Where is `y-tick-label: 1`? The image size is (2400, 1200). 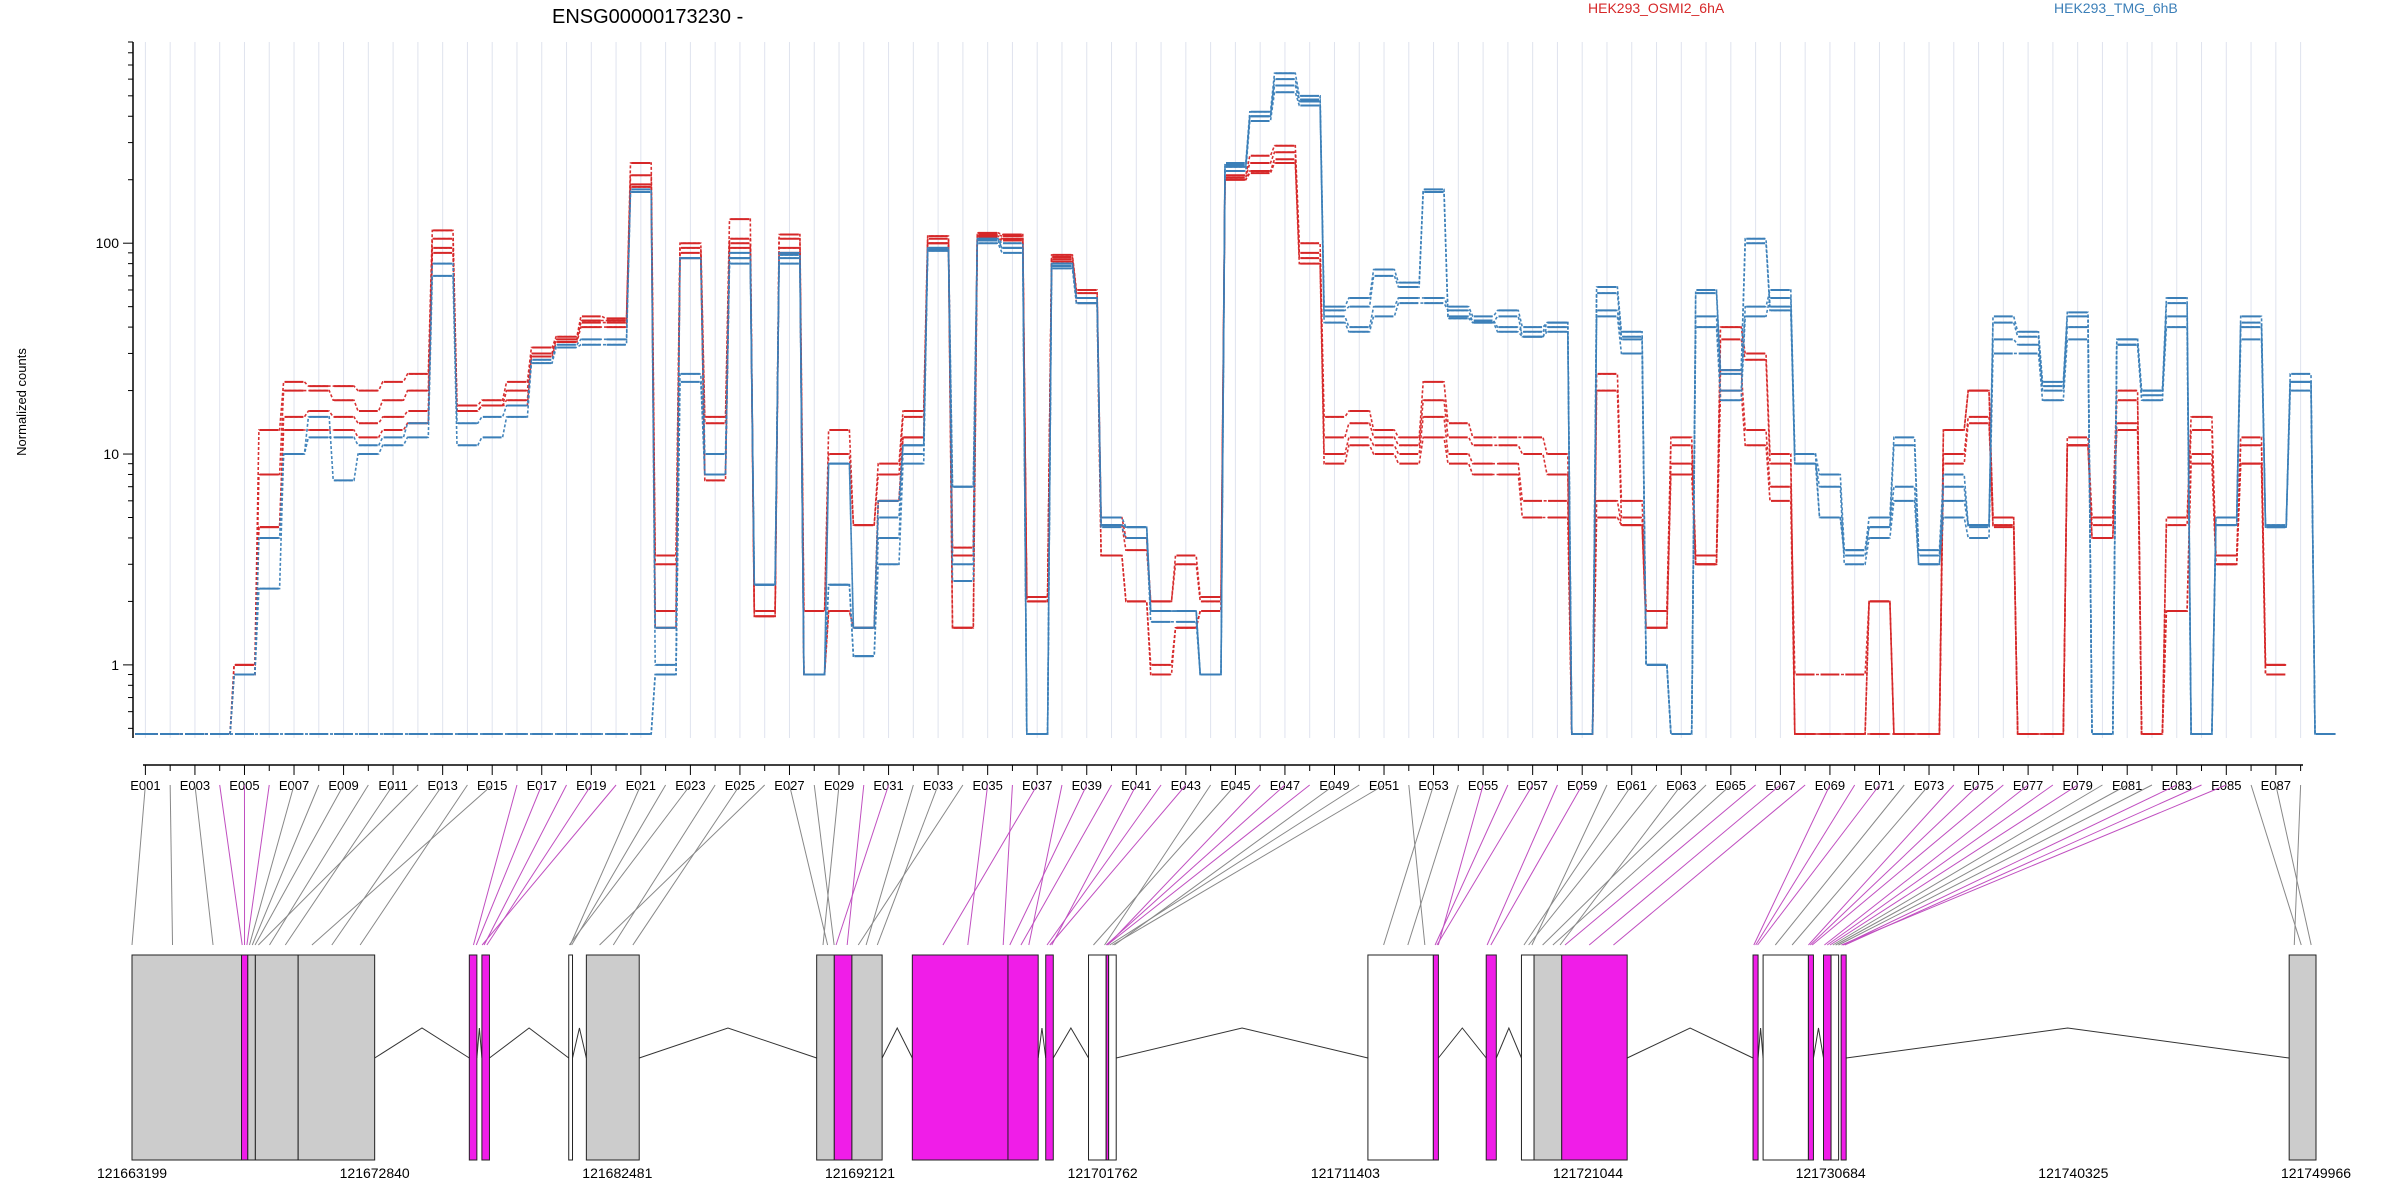
y-tick-label: 1 is located at coordinates (115, 665).